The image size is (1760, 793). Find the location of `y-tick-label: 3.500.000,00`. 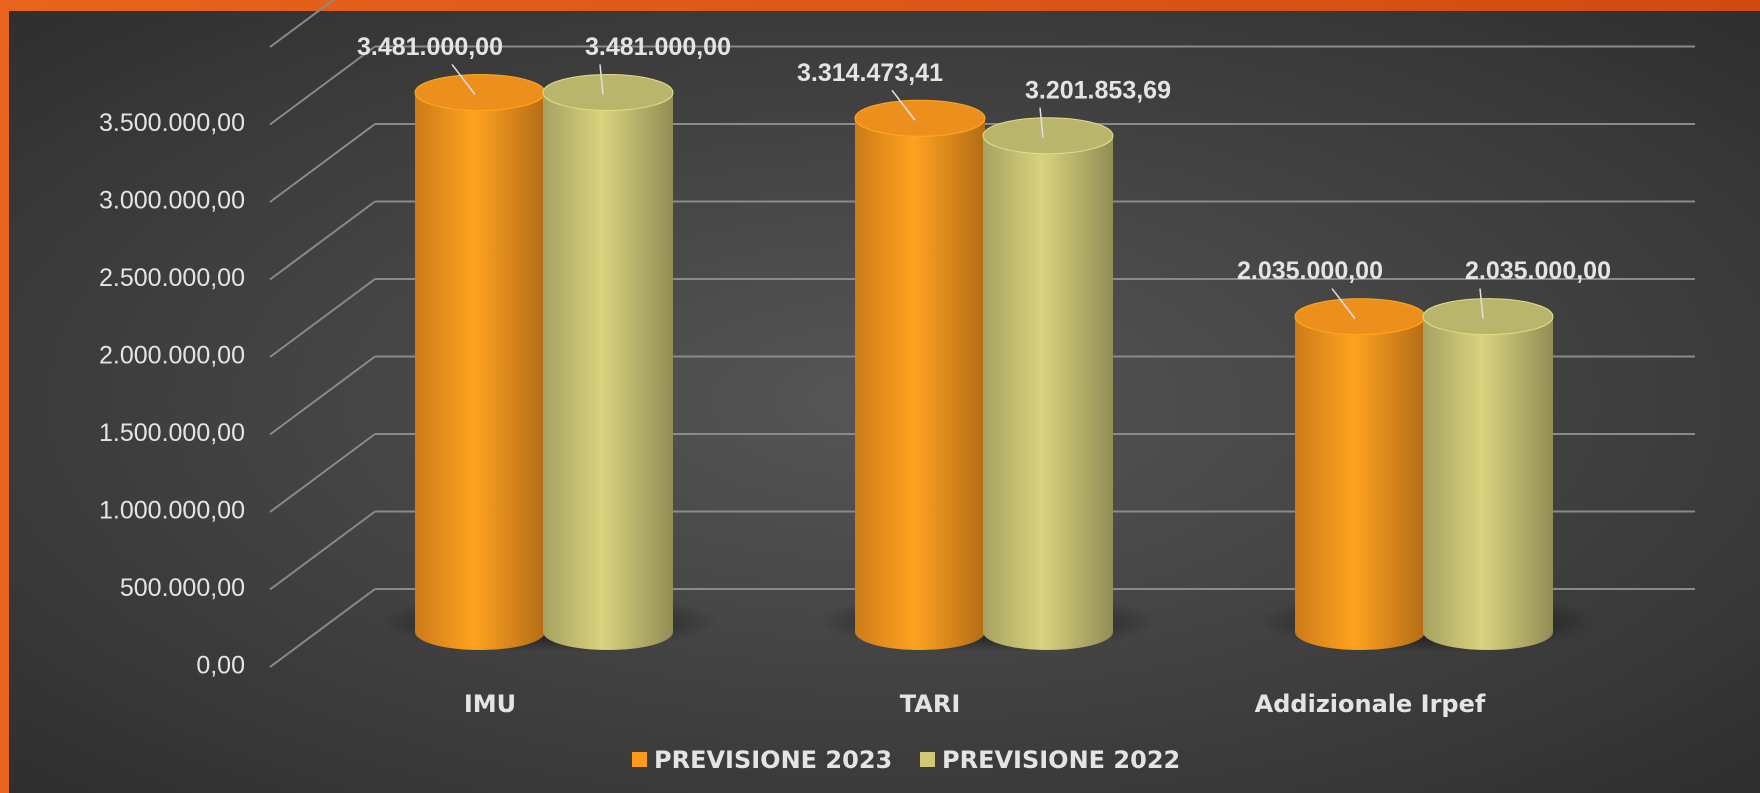

y-tick-label: 3.500.000,00 is located at coordinates (172, 123).